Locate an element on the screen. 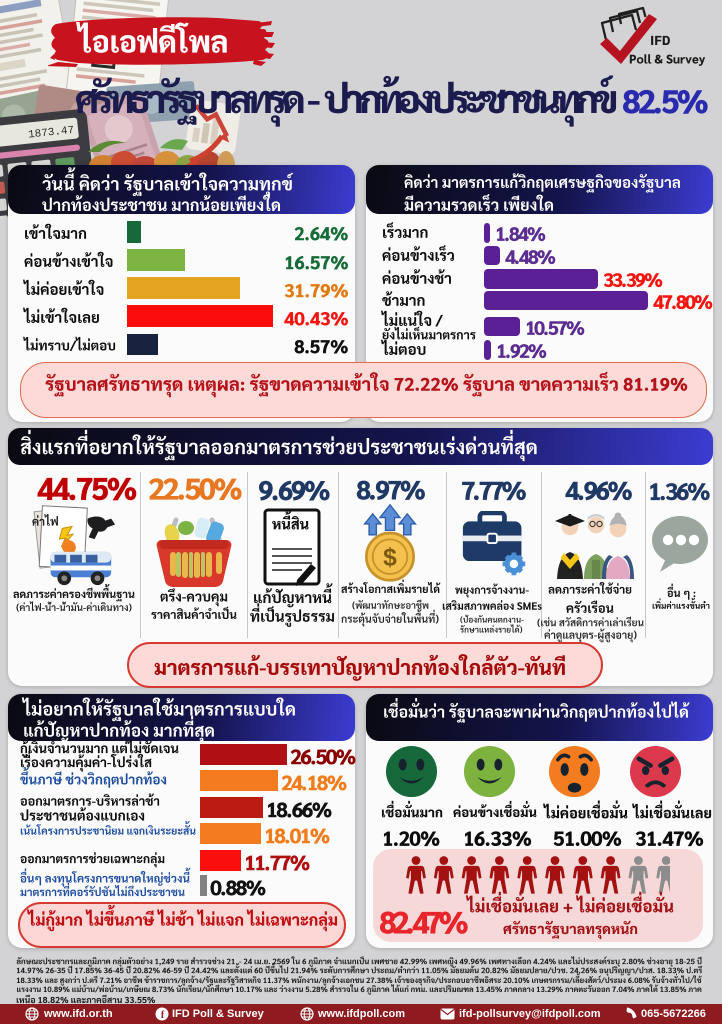 This screenshot has width=722, height=1024. svg-text: 1873.47 is located at coordinates (51, 133).